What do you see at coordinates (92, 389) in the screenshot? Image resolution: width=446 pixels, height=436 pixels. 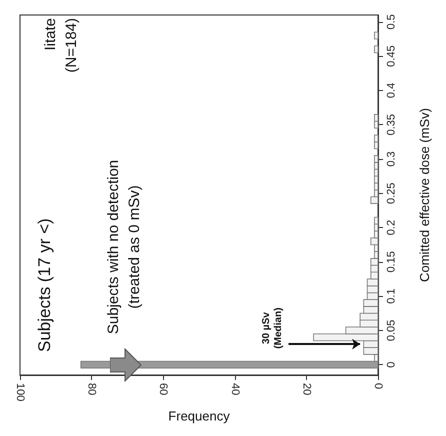 I see `x-tick-label: 80` at bounding box center [92, 389].